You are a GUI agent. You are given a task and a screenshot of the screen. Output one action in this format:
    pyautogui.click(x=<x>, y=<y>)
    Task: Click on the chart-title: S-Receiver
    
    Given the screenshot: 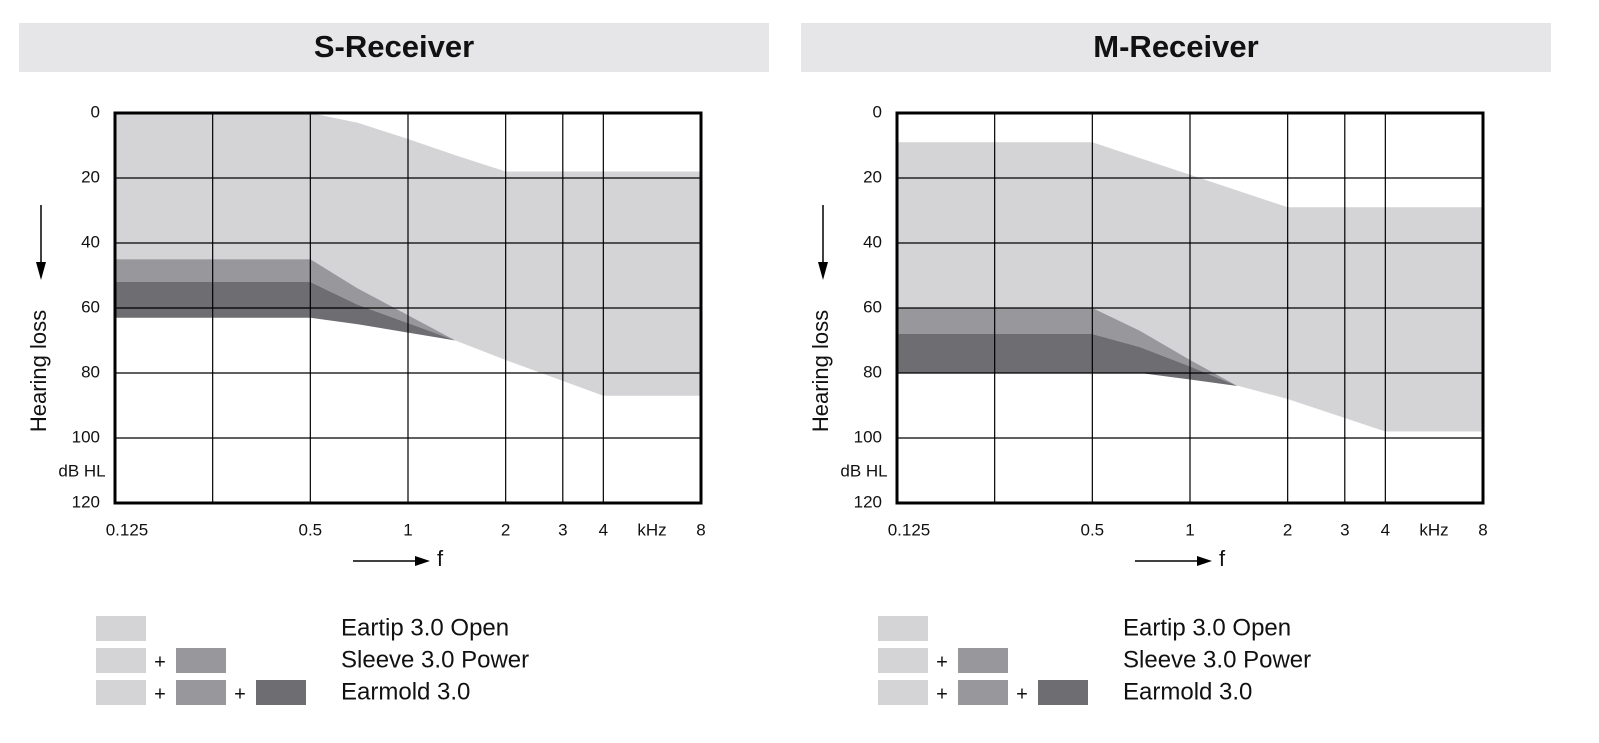 What is the action you would take?
    pyautogui.click(x=394, y=46)
    